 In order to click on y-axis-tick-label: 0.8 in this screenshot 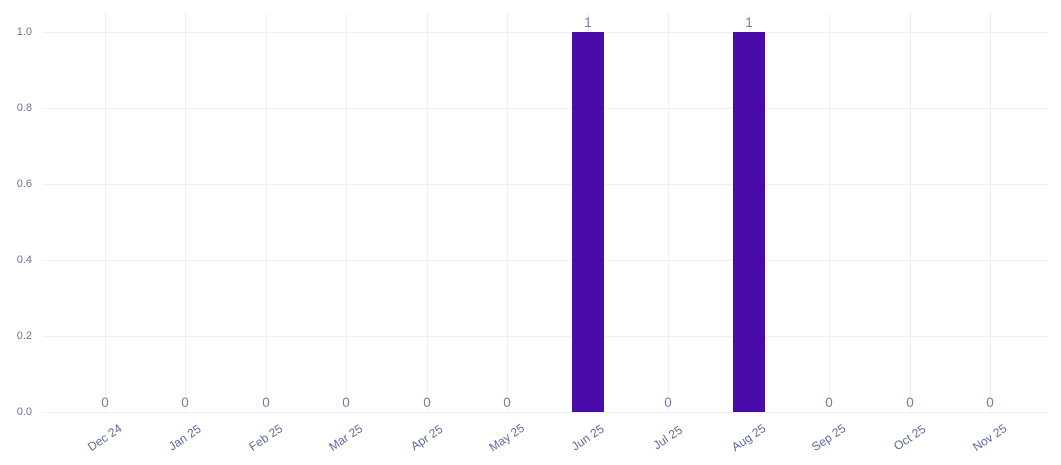, I will do `click(24, 108)`.